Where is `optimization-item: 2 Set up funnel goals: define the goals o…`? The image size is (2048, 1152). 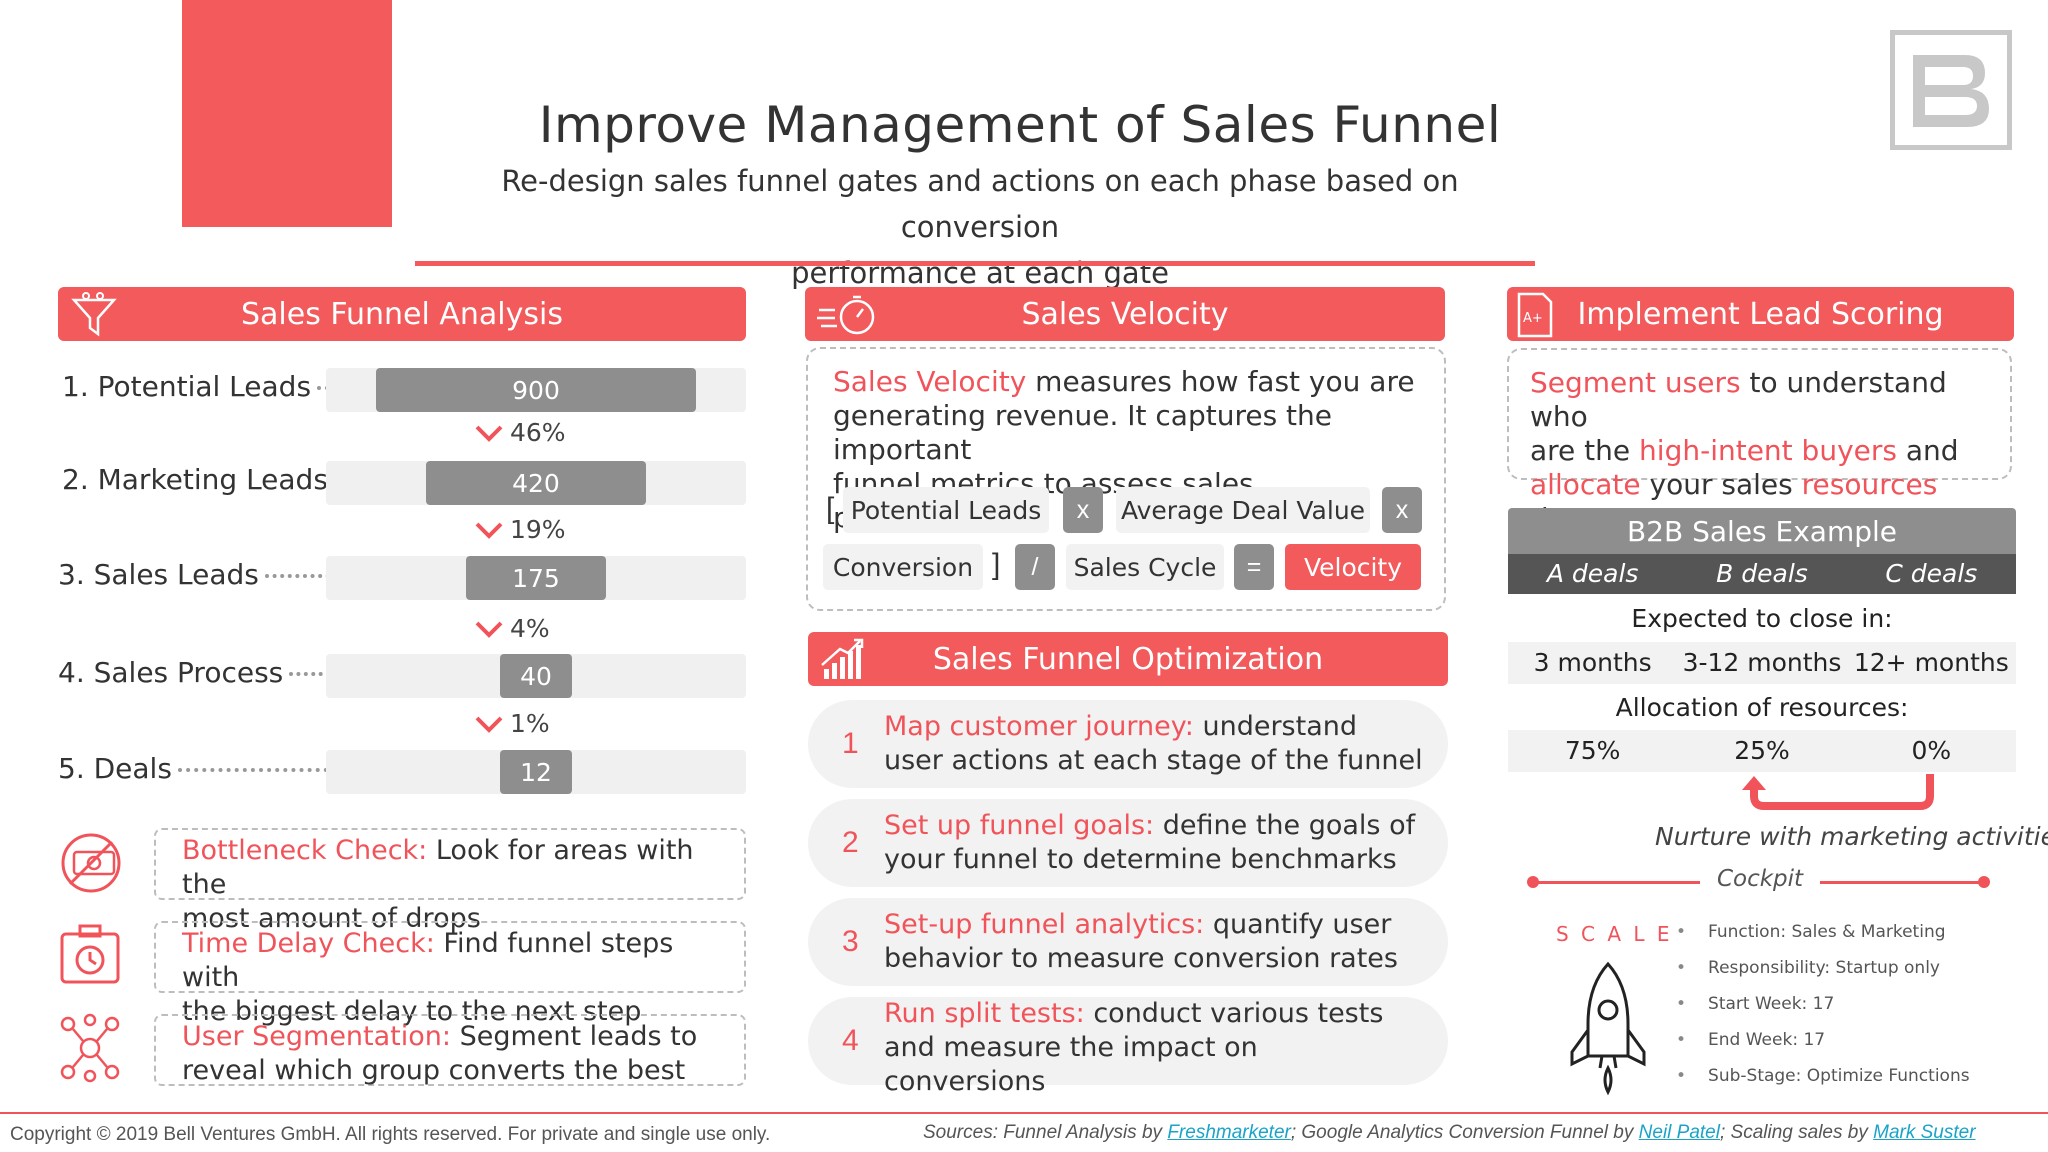 optimization-item: 2 Set up funnel goals: define the goals o… is located at coordinates (1128, 843).